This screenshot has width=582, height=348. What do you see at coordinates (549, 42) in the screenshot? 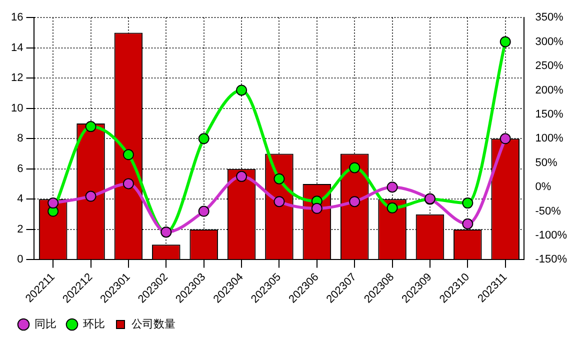
I see `y2-tick-label: 300%` at bounding box center [549, 42].